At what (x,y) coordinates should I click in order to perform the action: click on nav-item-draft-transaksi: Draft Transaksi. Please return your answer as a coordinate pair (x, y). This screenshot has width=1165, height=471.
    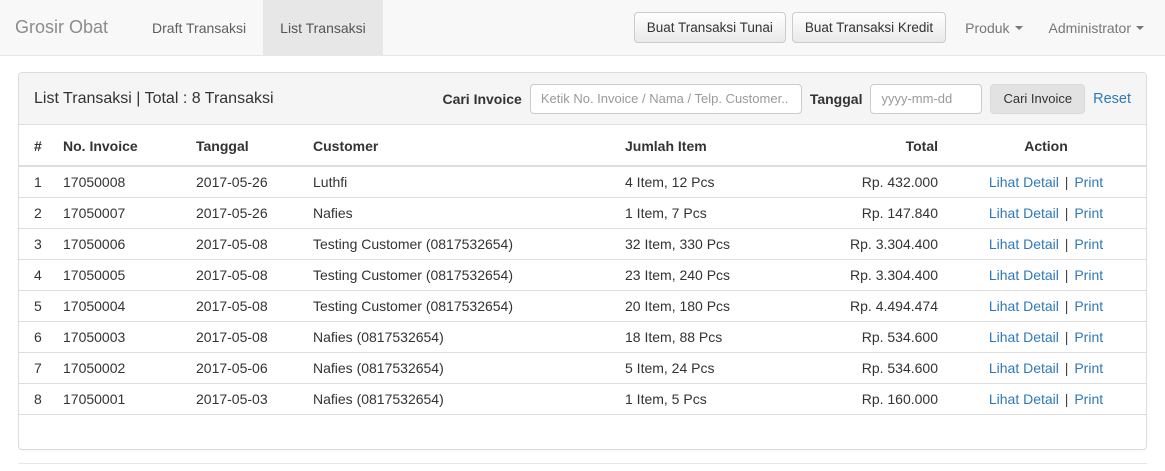
    Looking at the image, I should click on (199, 27).